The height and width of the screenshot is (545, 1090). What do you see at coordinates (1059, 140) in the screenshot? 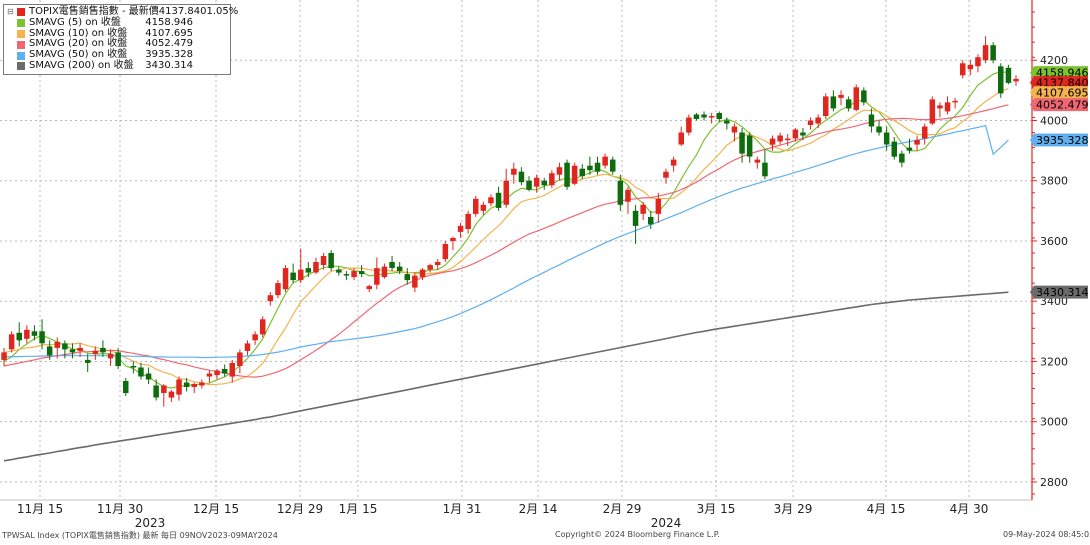
I see `last-value-badge: 3935.328` at bounding box center [1059, 140].